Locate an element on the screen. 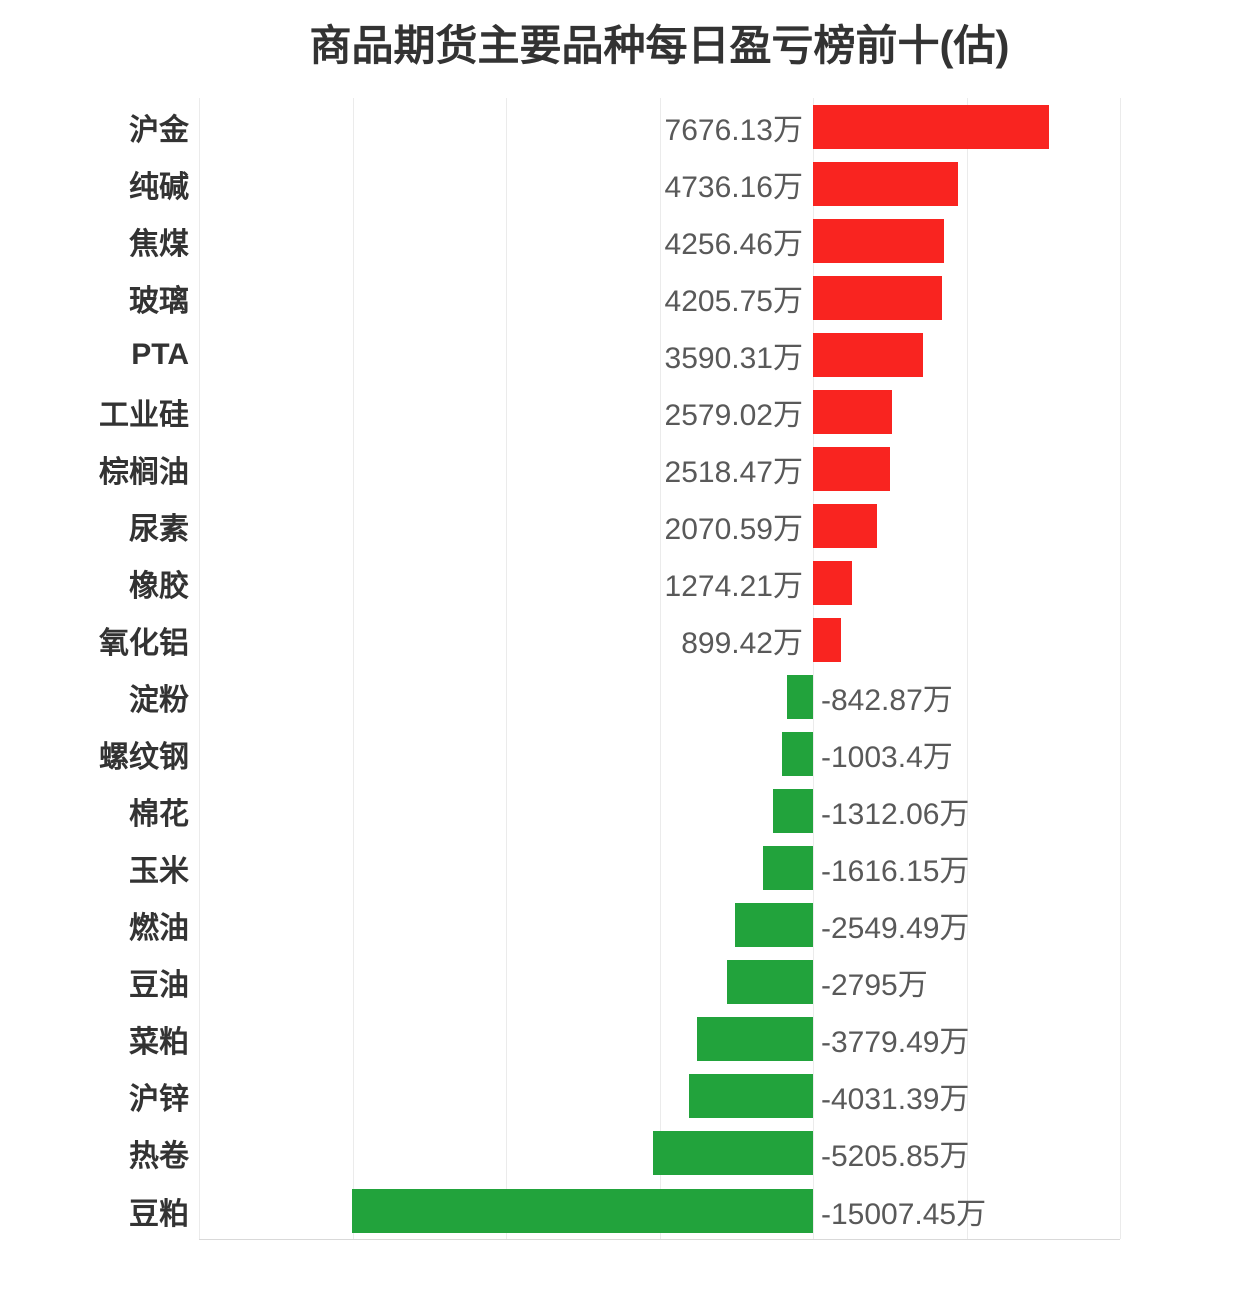 Image resolution: width=1246 pixels, height=1300 pixels. value-label: -2795万 is located at coordinates (874, 986).